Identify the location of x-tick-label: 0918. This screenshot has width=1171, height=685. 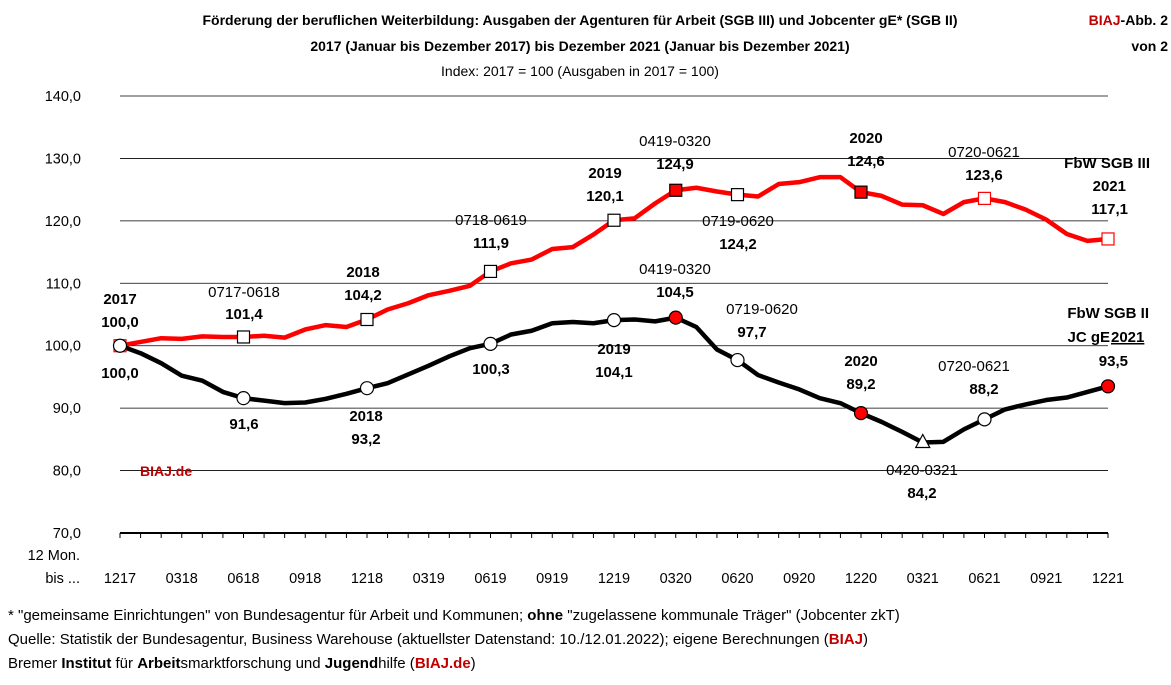
(305, 579).